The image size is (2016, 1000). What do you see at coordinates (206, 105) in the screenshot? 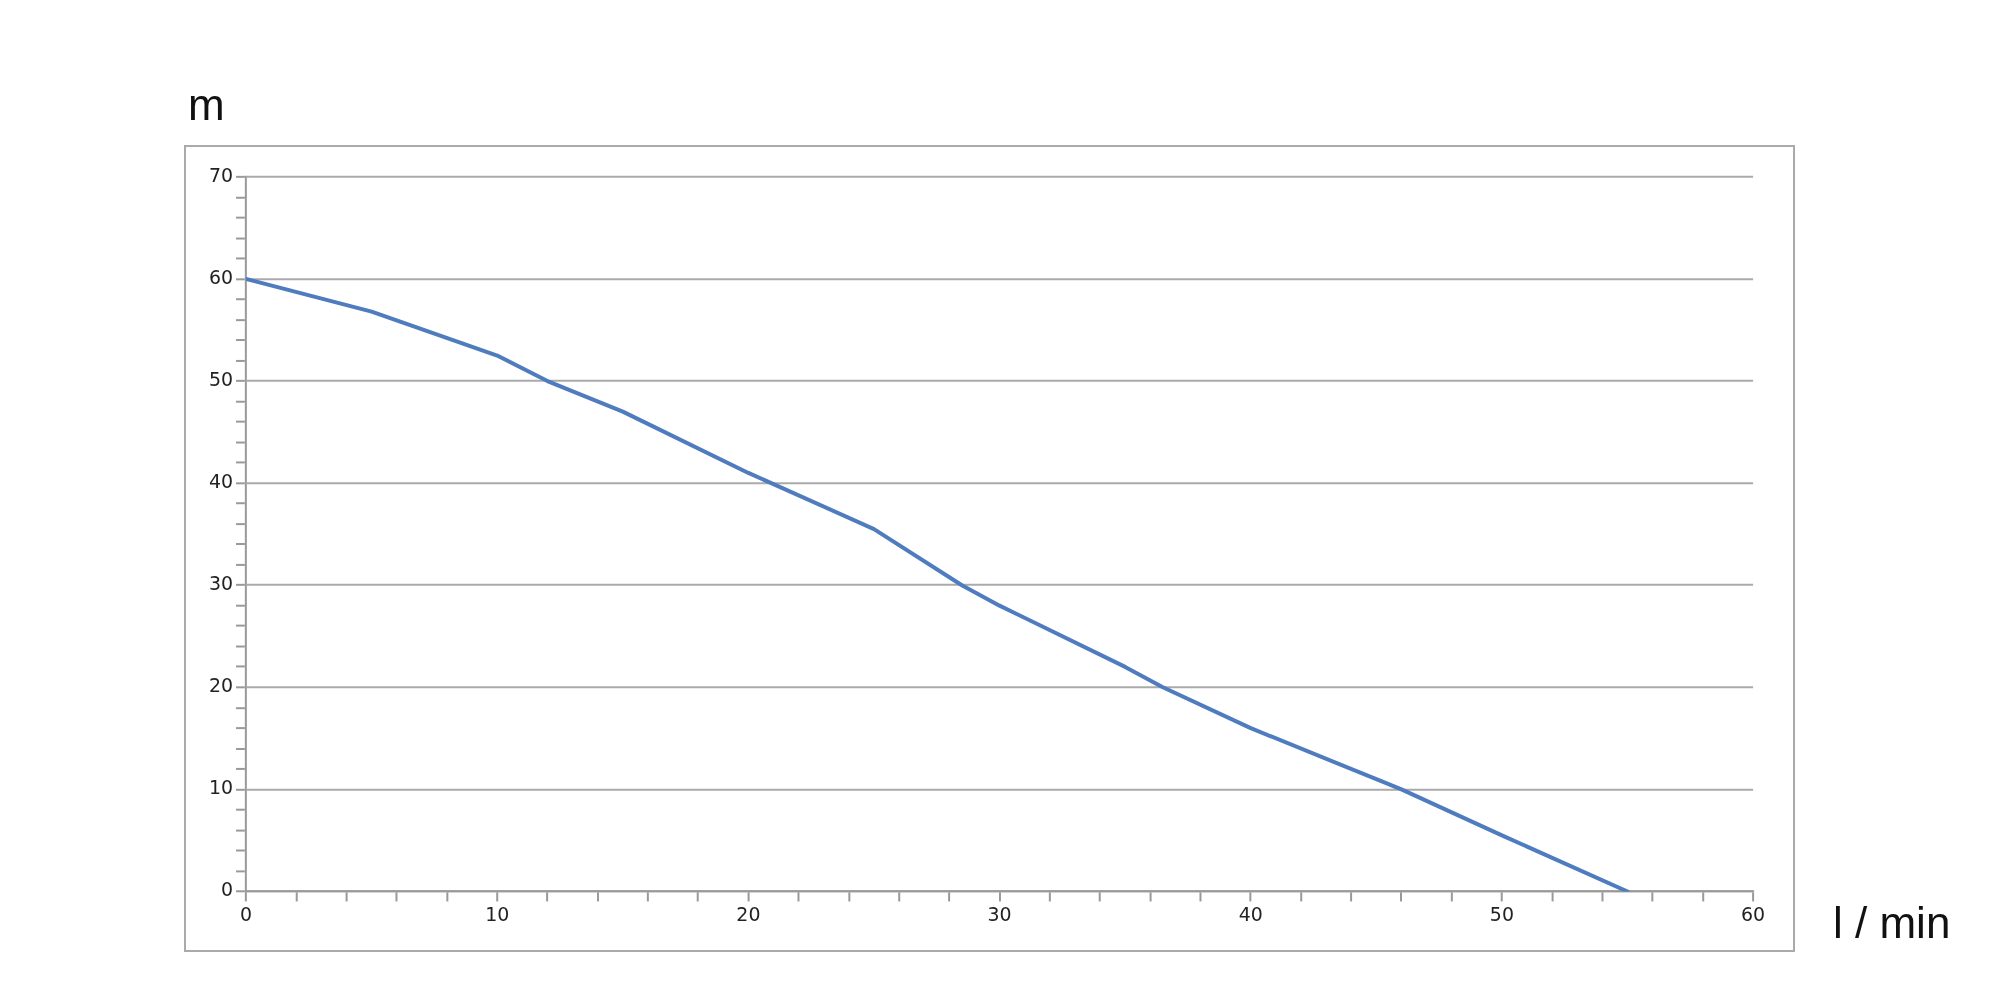
I see `y-axis-title: m` at bounding box center [206, 105].